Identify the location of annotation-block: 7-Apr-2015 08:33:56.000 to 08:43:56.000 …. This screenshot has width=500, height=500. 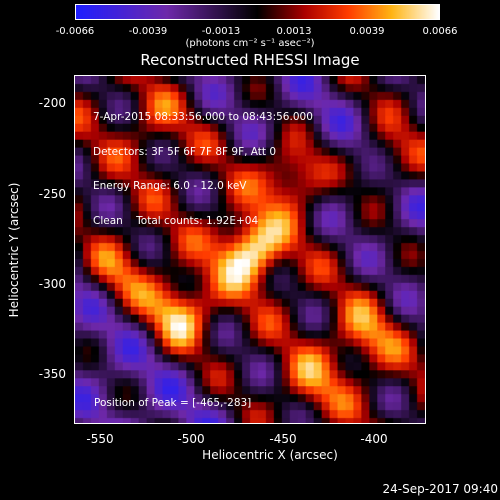
(203, 164).